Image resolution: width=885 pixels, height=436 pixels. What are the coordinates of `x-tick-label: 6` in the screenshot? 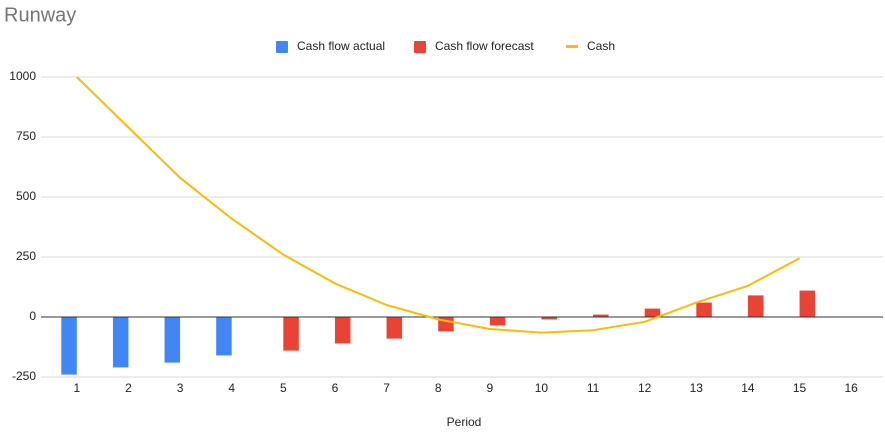 It's located at (335, 388).